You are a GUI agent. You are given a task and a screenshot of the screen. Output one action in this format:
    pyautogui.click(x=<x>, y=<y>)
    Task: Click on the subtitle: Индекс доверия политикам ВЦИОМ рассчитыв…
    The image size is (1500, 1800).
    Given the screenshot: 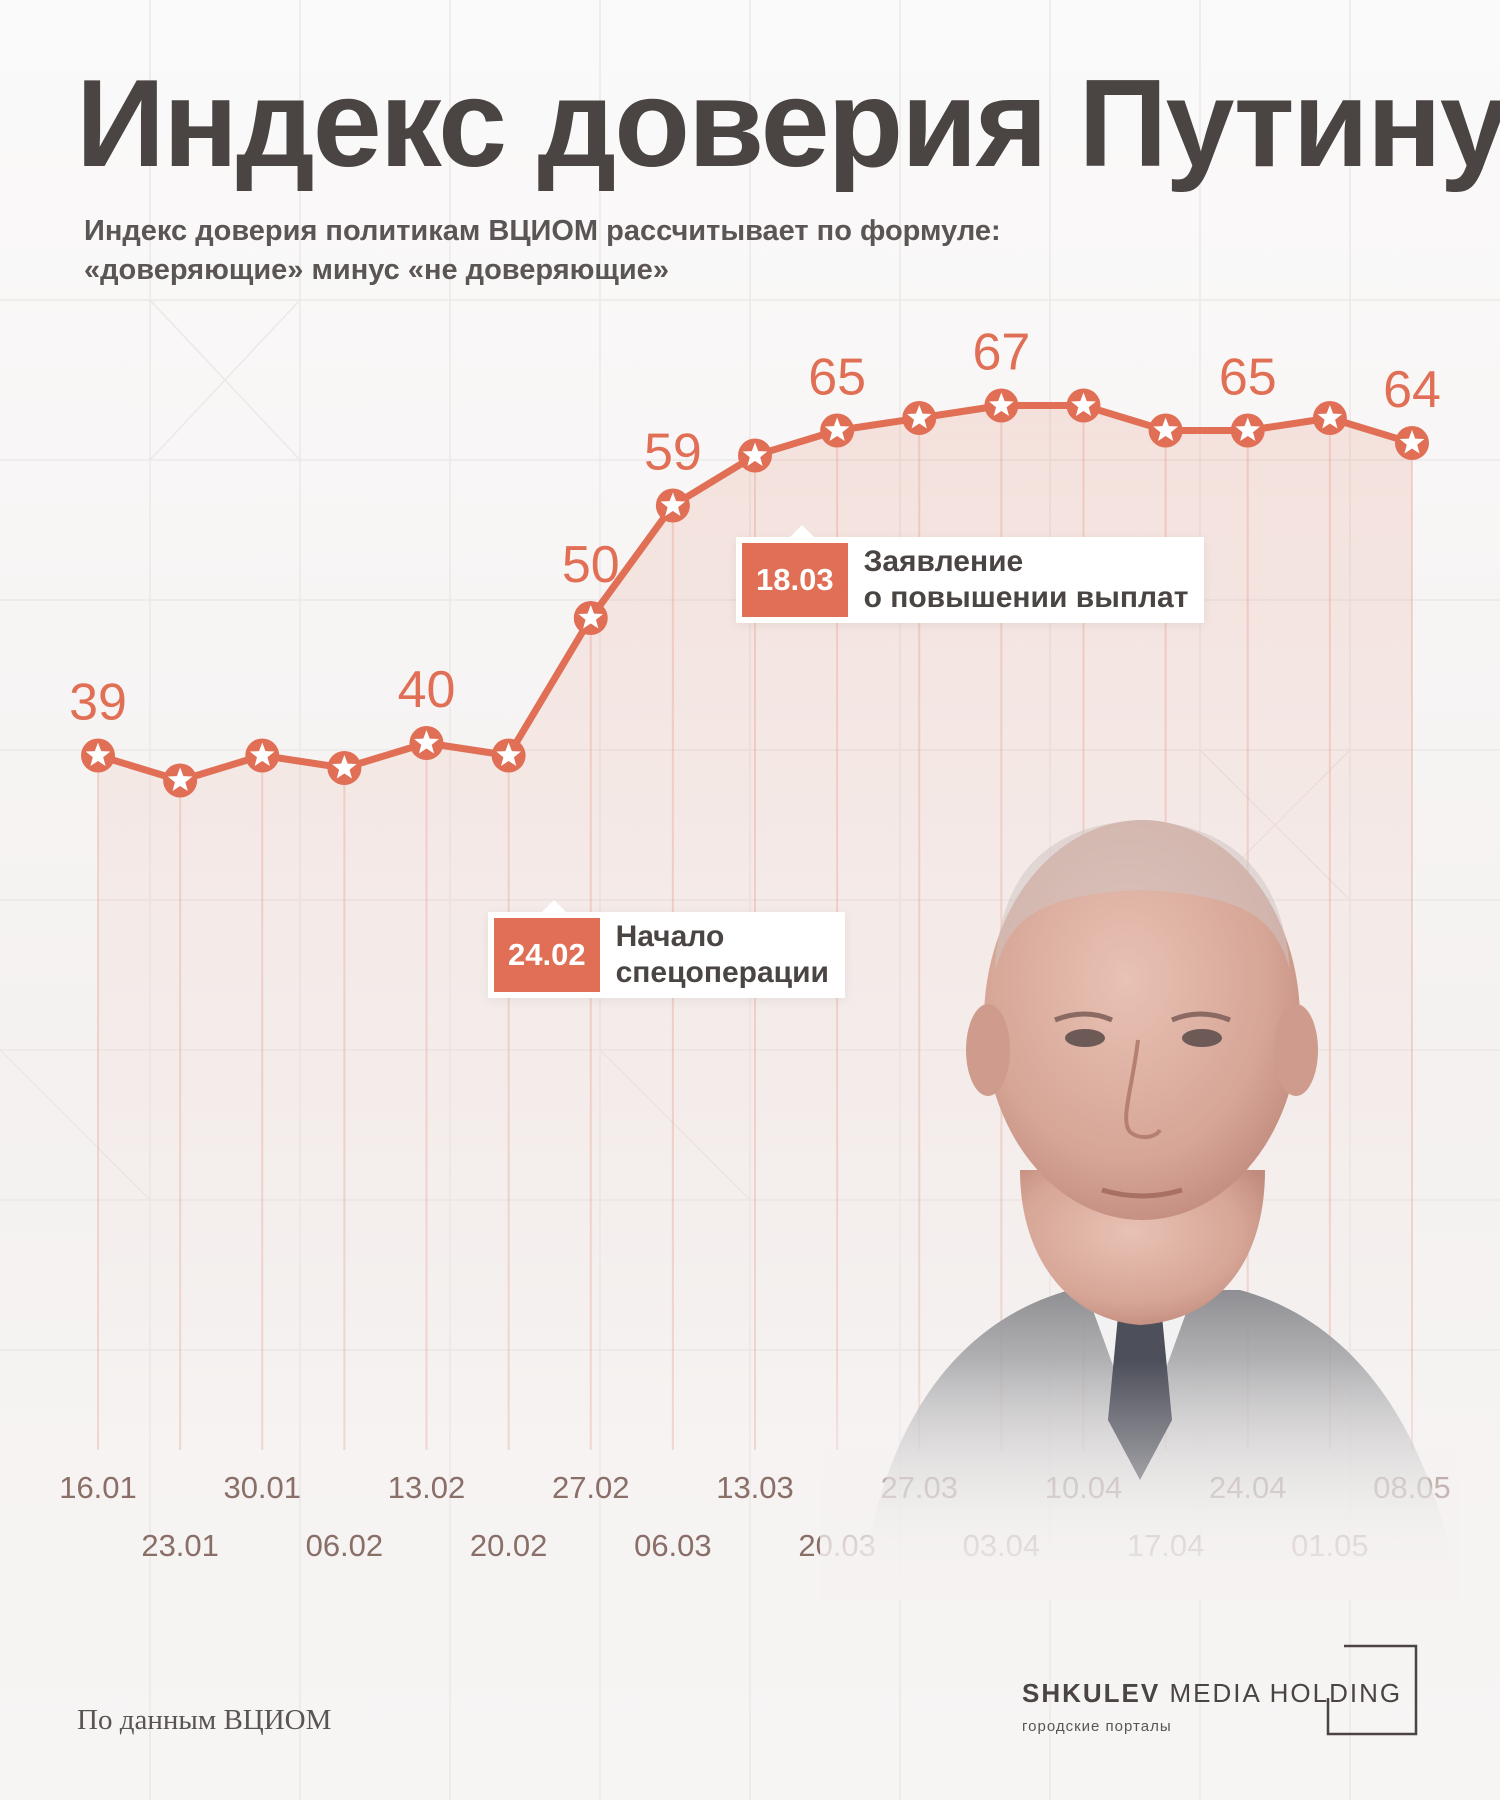 What is the action you would take?
    pyautogui.click(x=542, y=251)
    